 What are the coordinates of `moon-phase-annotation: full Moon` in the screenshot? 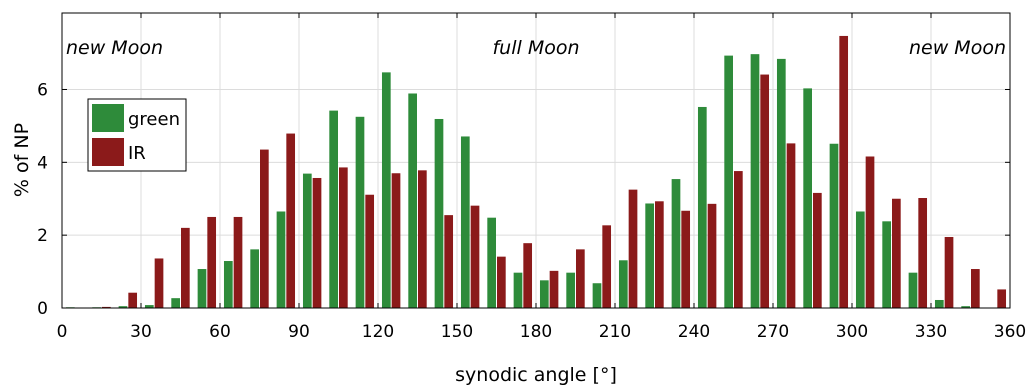 It's located at (535, 48).